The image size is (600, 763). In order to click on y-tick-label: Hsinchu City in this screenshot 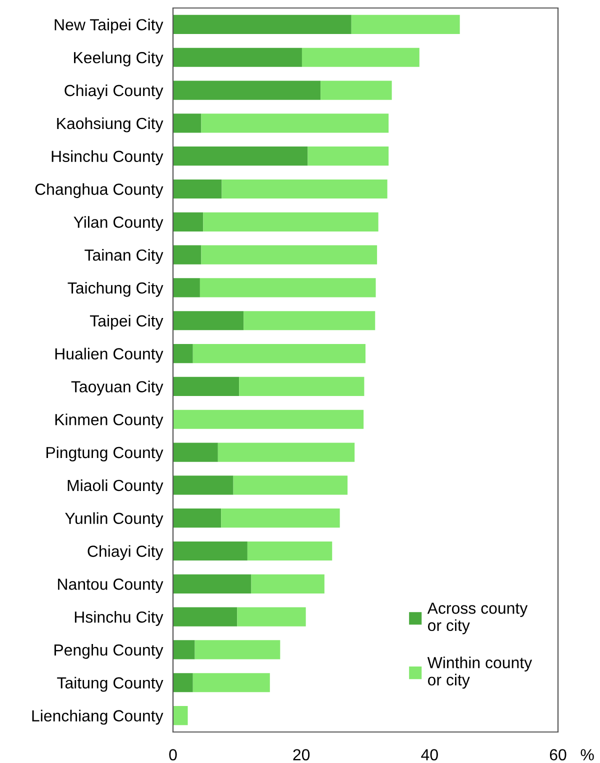, I will do `click(119, 618)`.